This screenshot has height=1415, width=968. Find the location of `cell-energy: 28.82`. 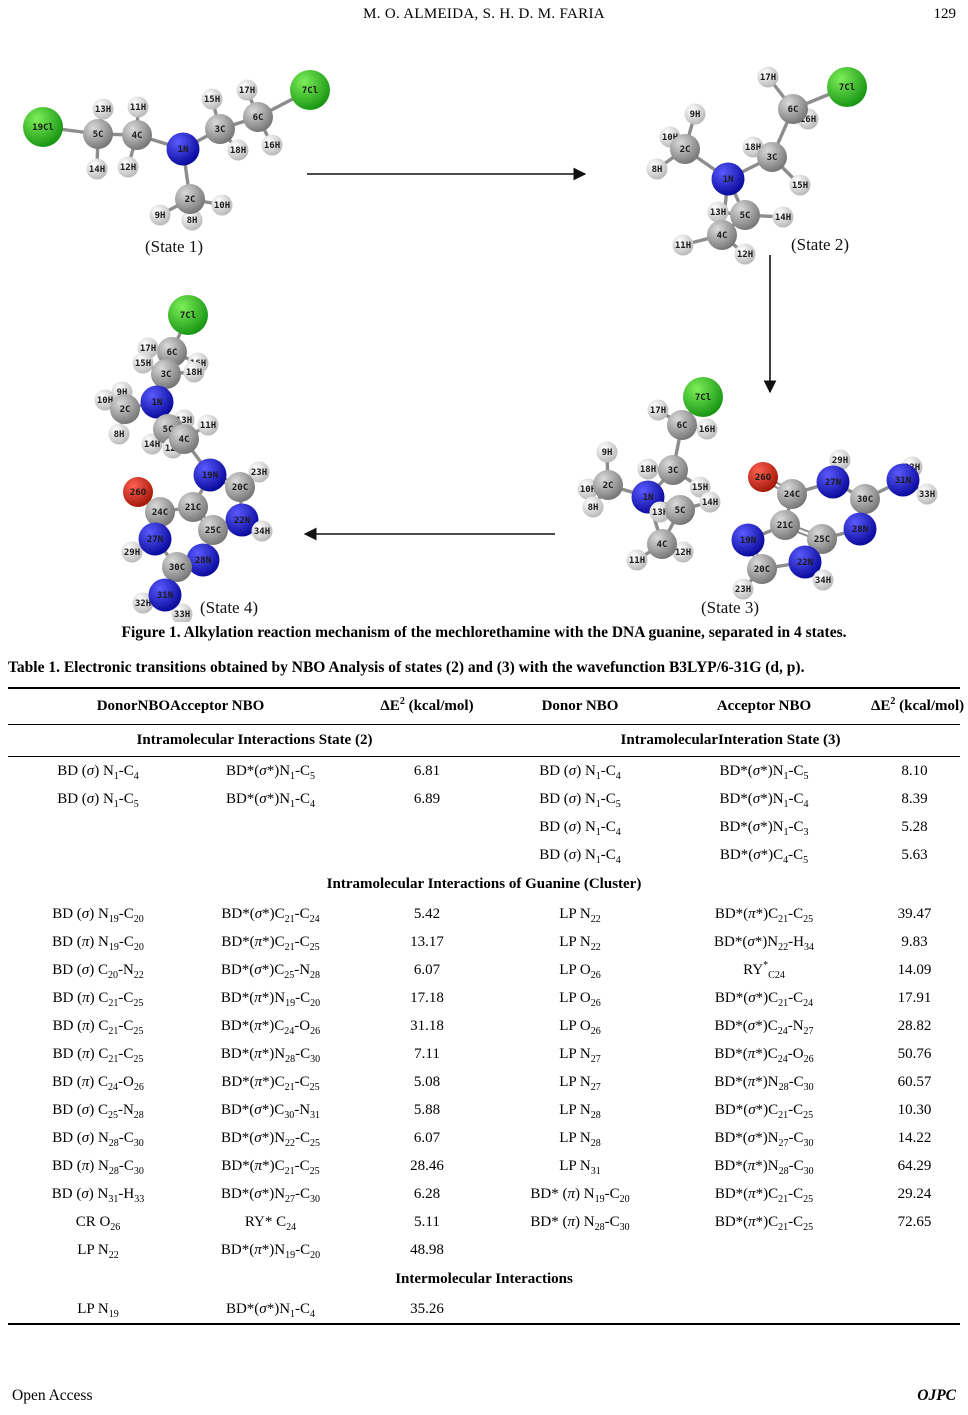

cell-energy: 28.82 is located at coordinates (914, 1025).